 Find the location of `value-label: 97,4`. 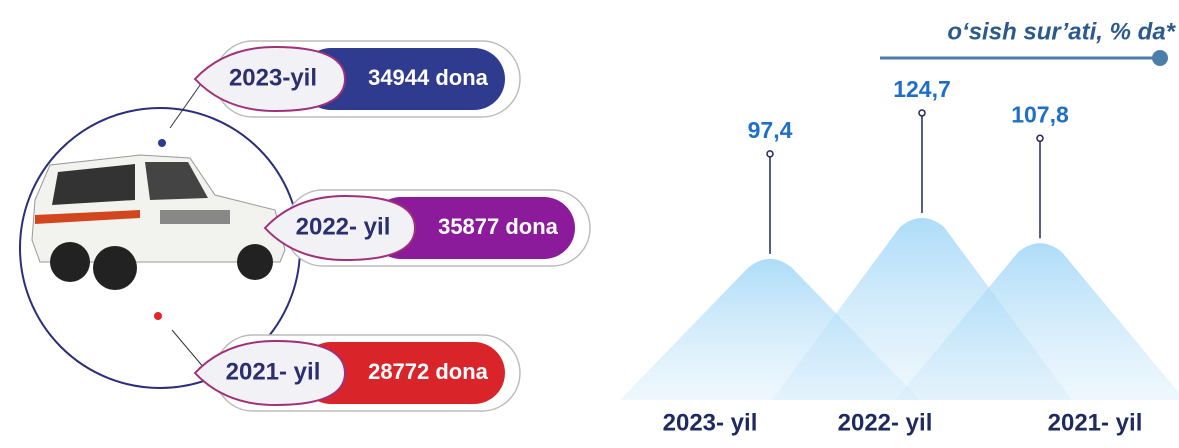

value-label: 97,4 is located at coordinates (770, 130).